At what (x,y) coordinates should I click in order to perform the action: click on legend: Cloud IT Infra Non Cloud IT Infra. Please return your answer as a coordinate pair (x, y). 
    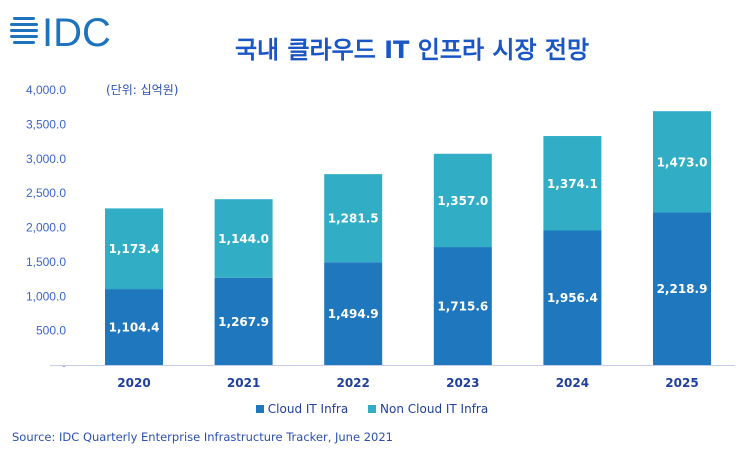
    Looking at the image, I should click on (372, 409).